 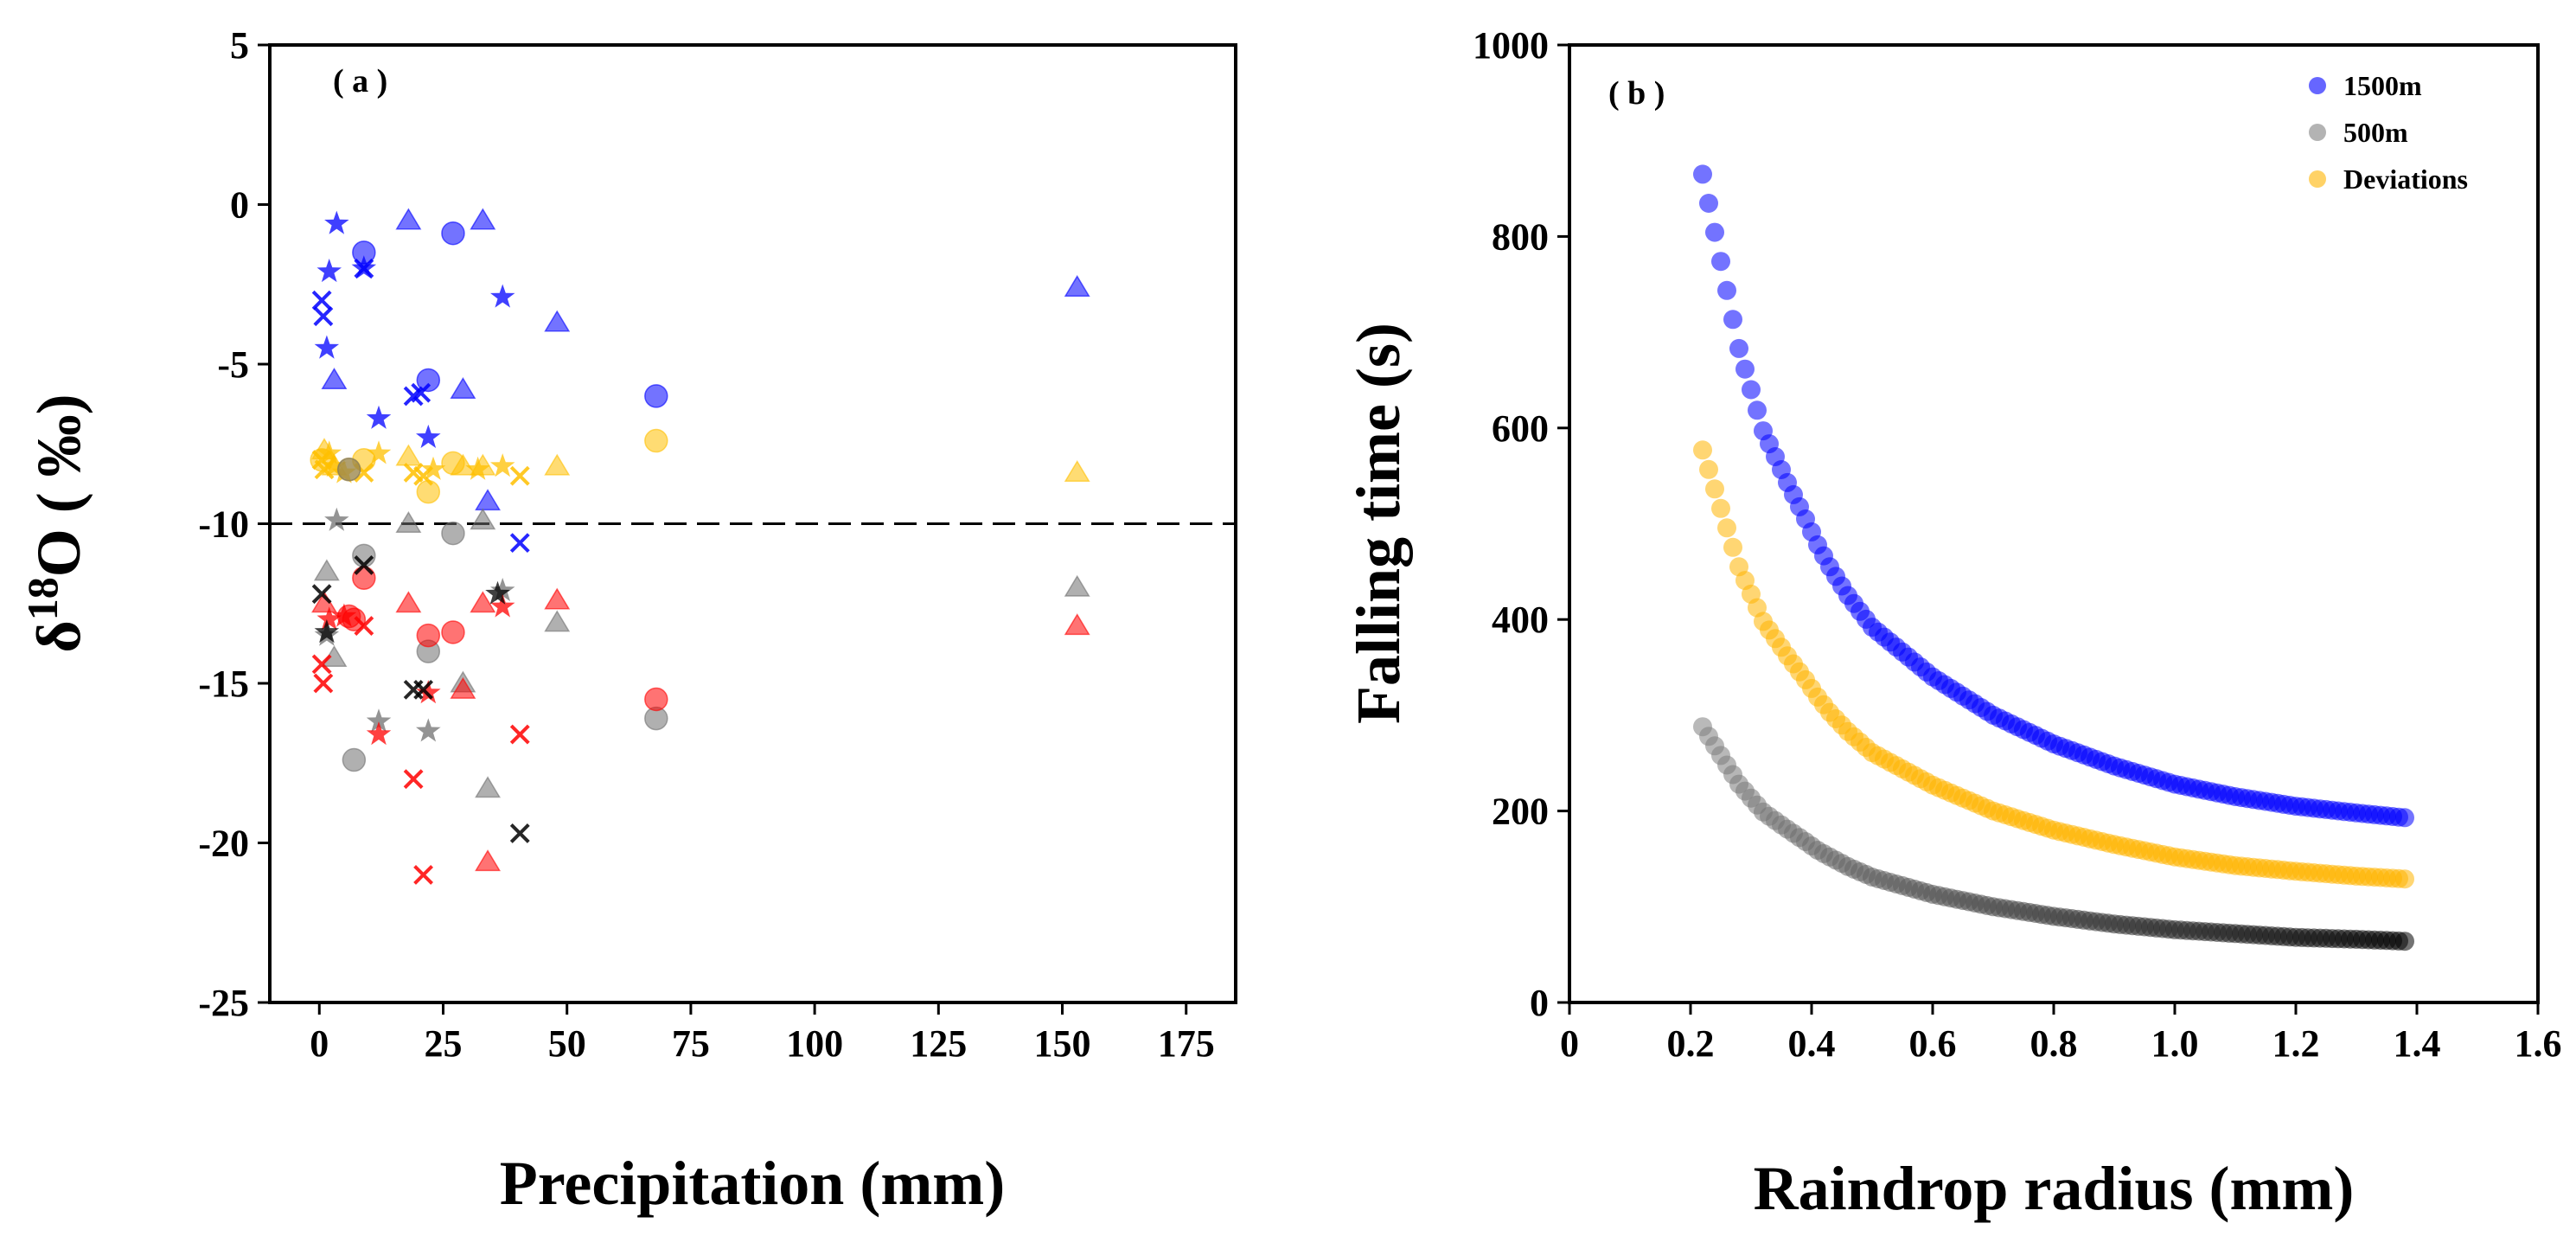 I want to click on x-tick-label: 1.4, so click(x=2417, y=1043).